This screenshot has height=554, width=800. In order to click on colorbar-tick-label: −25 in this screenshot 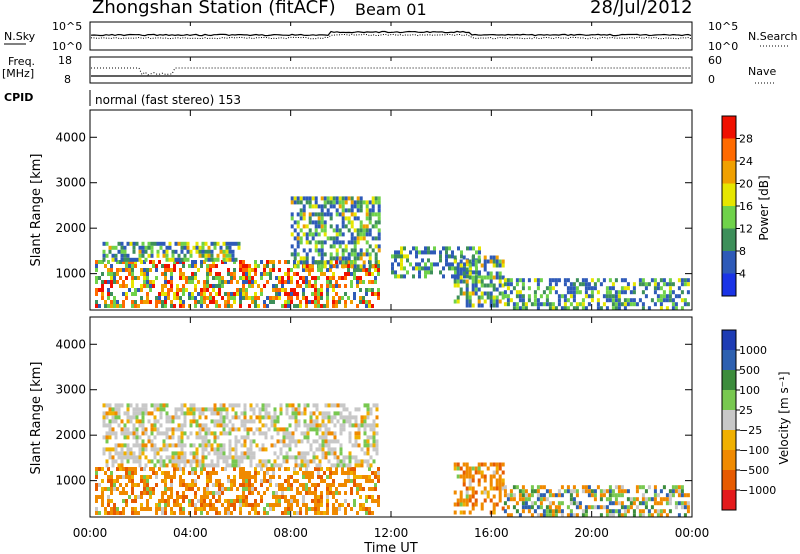, I will do `click(750, 430)`.